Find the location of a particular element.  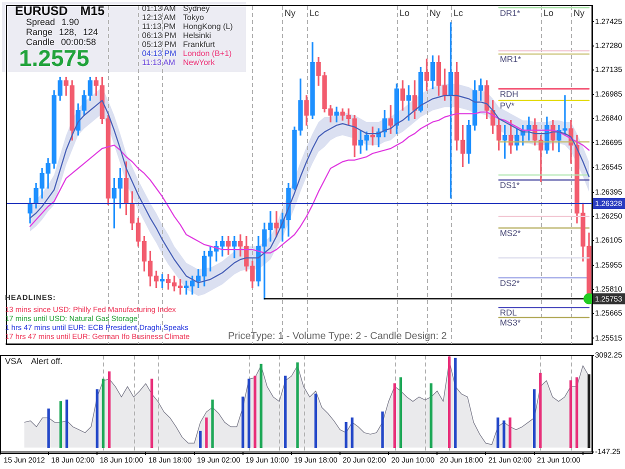

annotation: 04:13 PM is located at coordinates (159, 53).